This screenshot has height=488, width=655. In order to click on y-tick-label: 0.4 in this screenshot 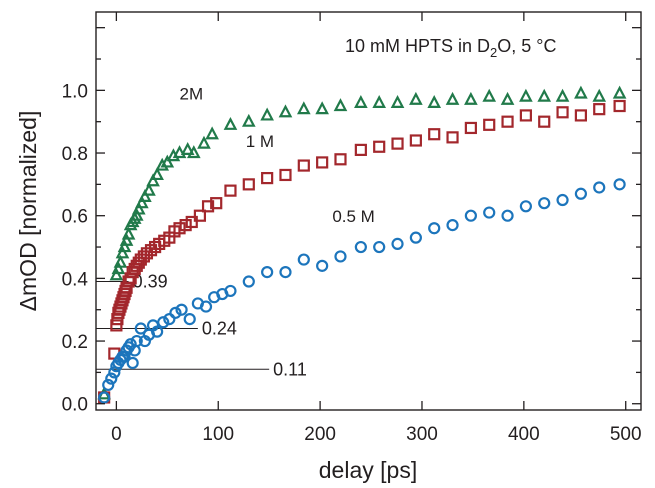, I will do `click(75, 279)`.